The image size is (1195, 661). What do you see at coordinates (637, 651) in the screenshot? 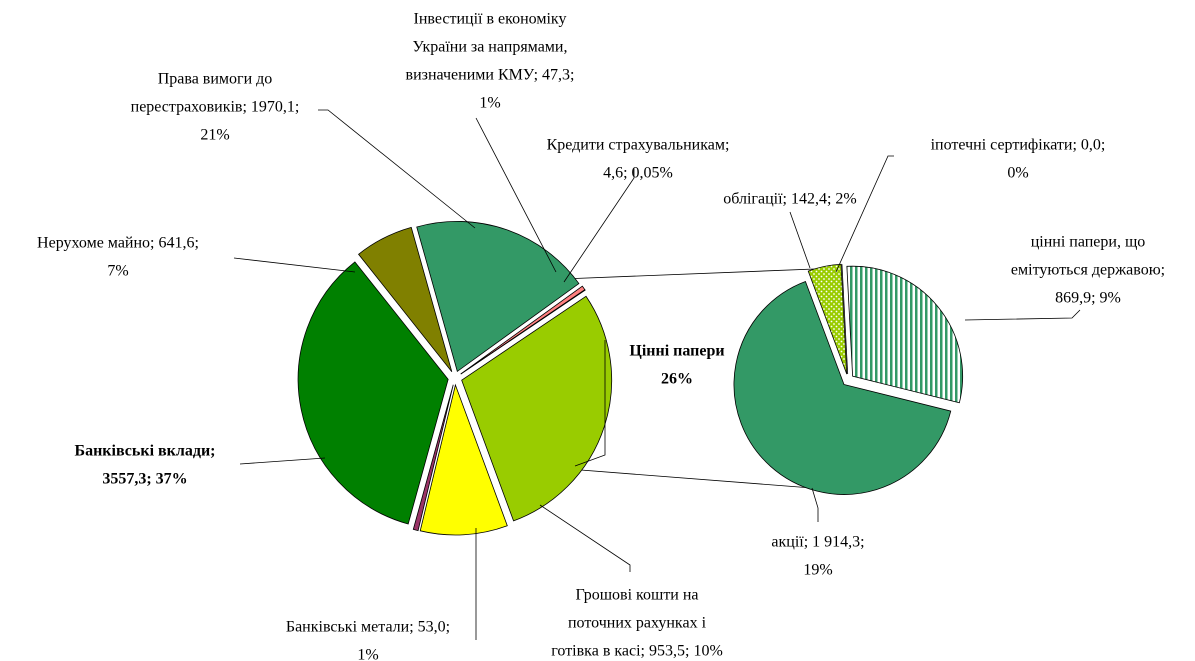
I see `data-label: готівка в касі; 953,5; 10%` at bounding box center [637, 651].